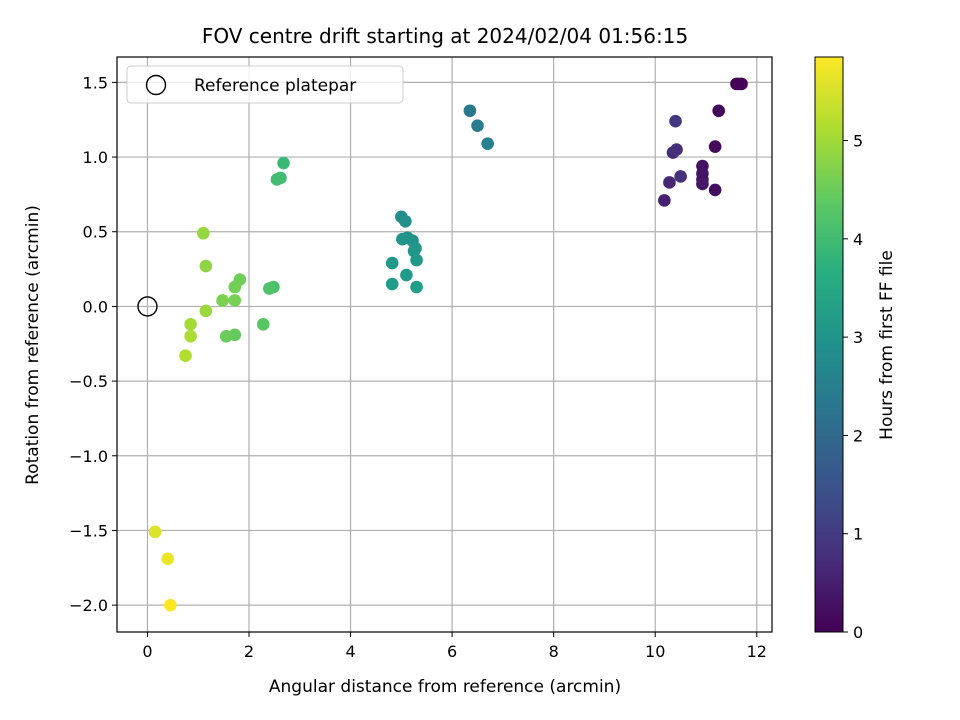  Describe the element at coordinates (88, 381) in the screenshot. I see `y-tick-label: −0.5` at that location.